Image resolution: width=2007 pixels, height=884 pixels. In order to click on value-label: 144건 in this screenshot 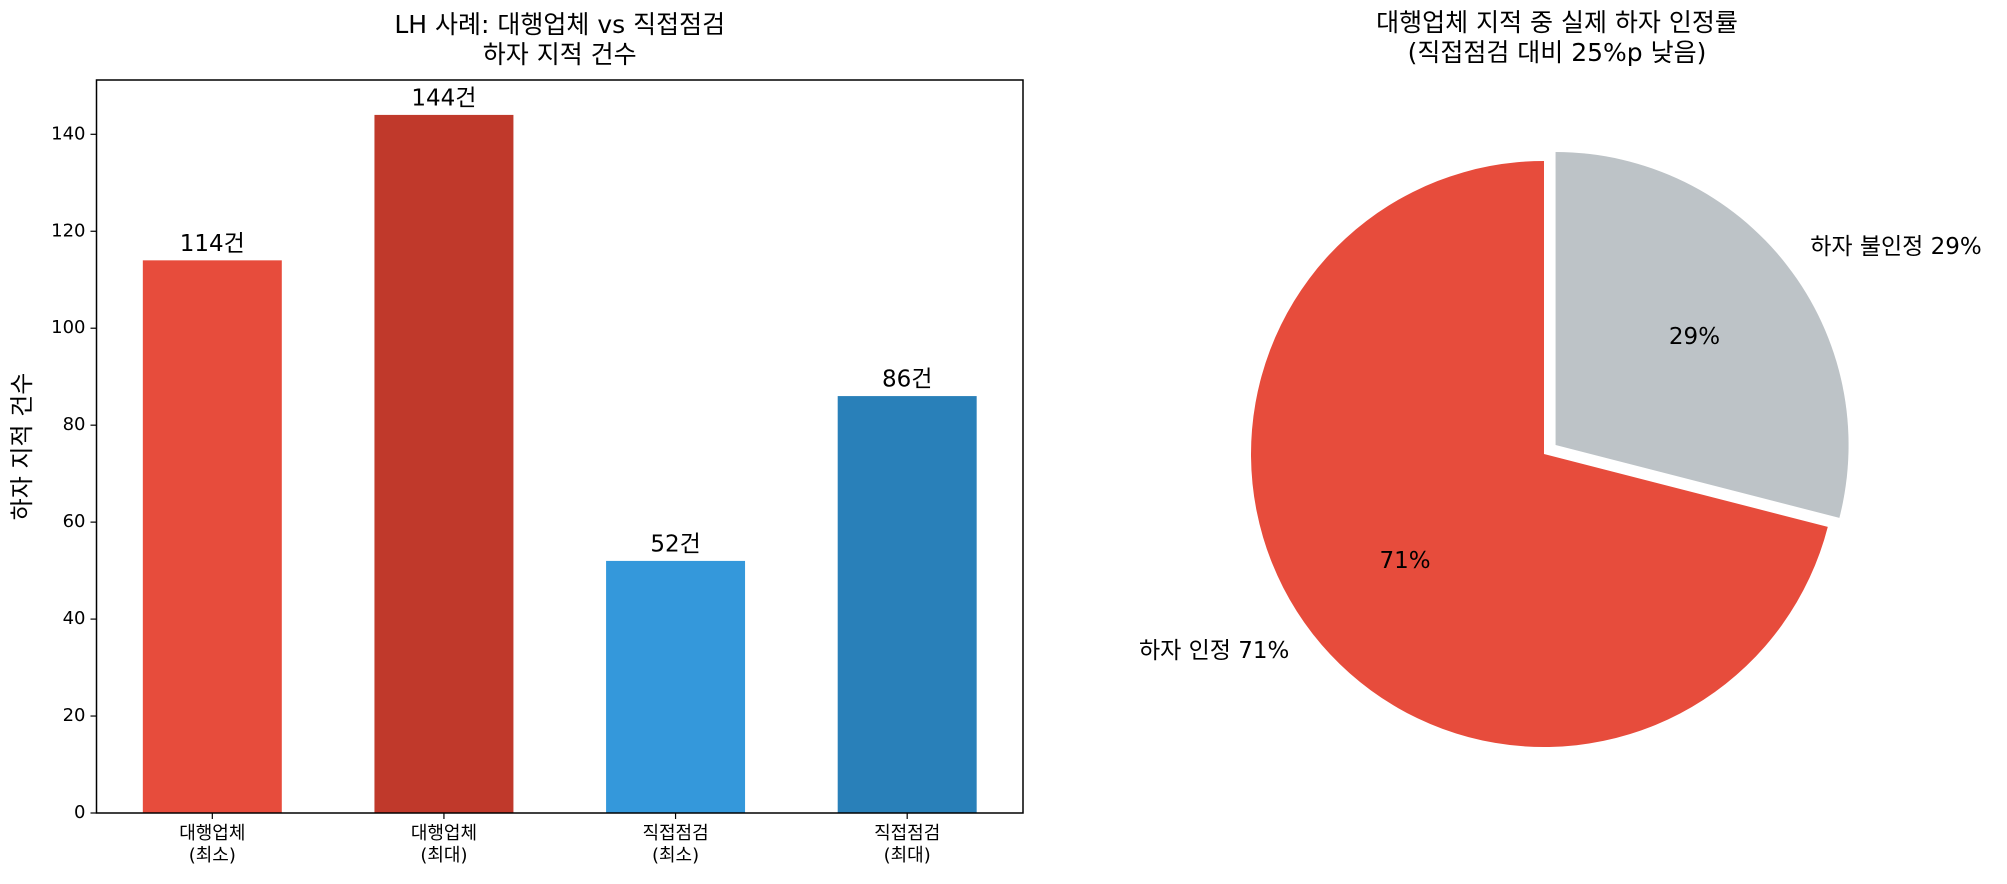, I will do `click(443, 98)`.